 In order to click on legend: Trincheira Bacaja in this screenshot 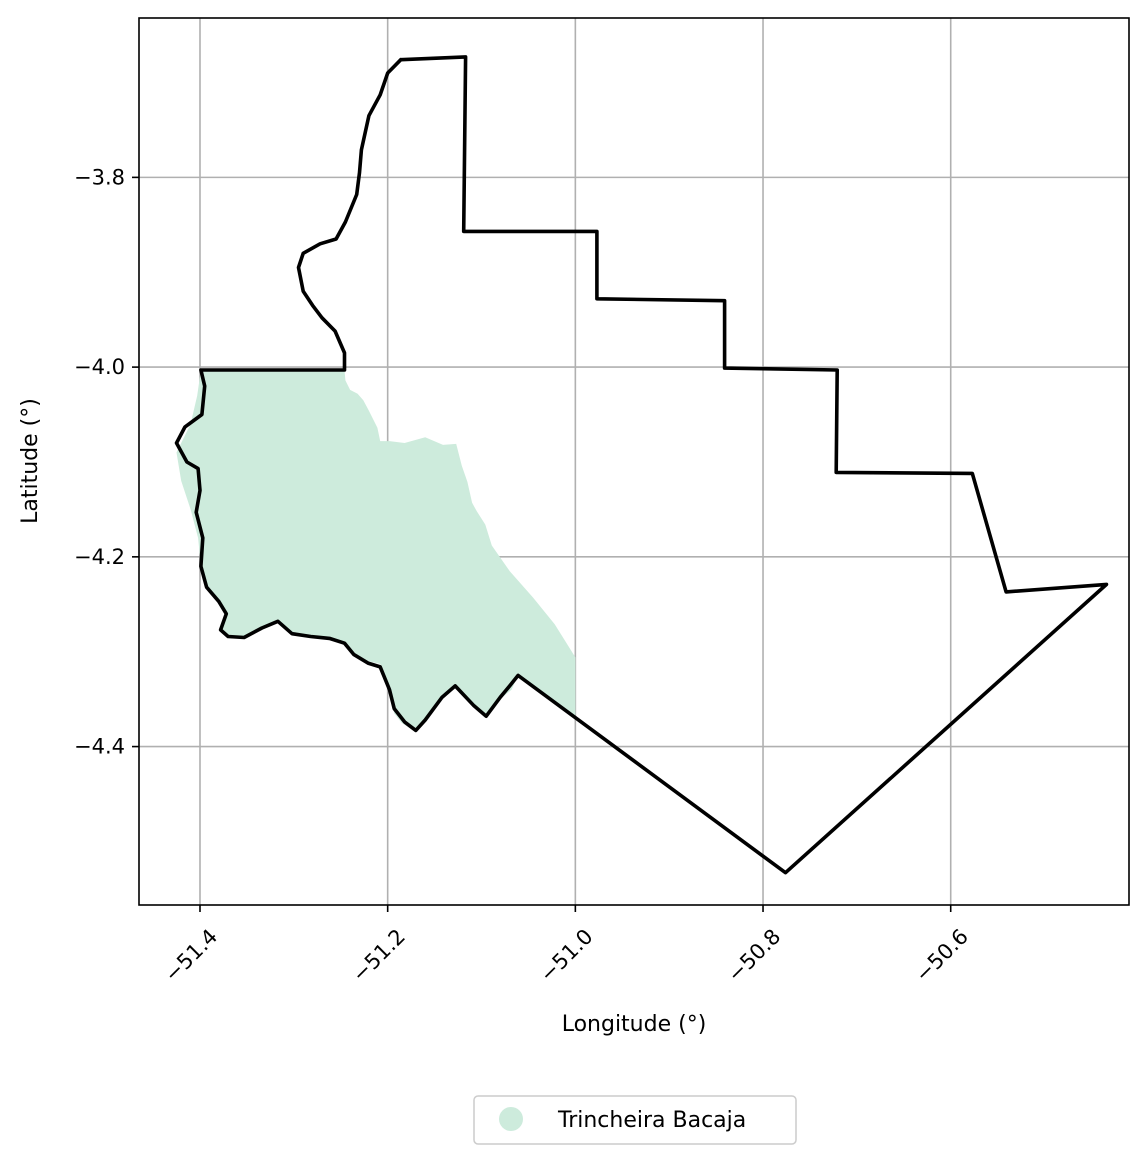, I will do `click(635, 1120)`.